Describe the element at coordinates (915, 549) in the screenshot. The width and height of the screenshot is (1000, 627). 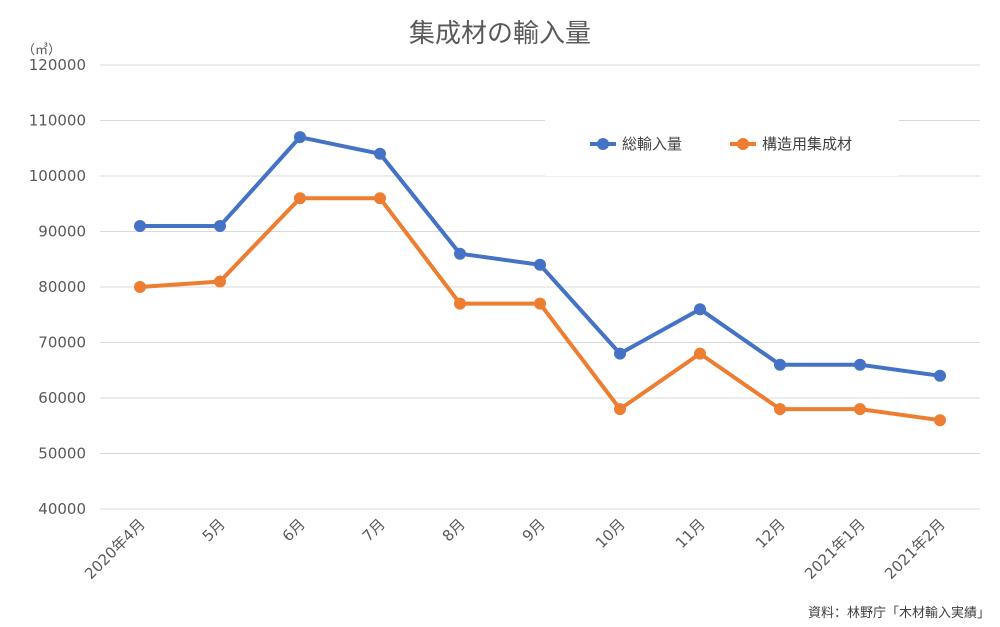
I see `x-tick-label: 2021年2月` at that location.